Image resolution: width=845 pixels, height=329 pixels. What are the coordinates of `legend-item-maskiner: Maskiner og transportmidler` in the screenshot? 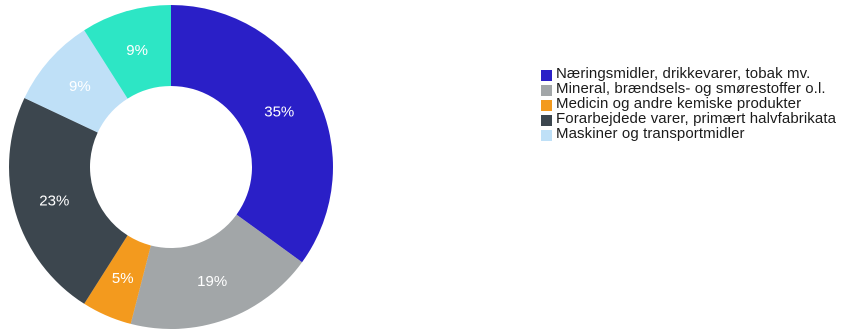 It's located at (691, 133).